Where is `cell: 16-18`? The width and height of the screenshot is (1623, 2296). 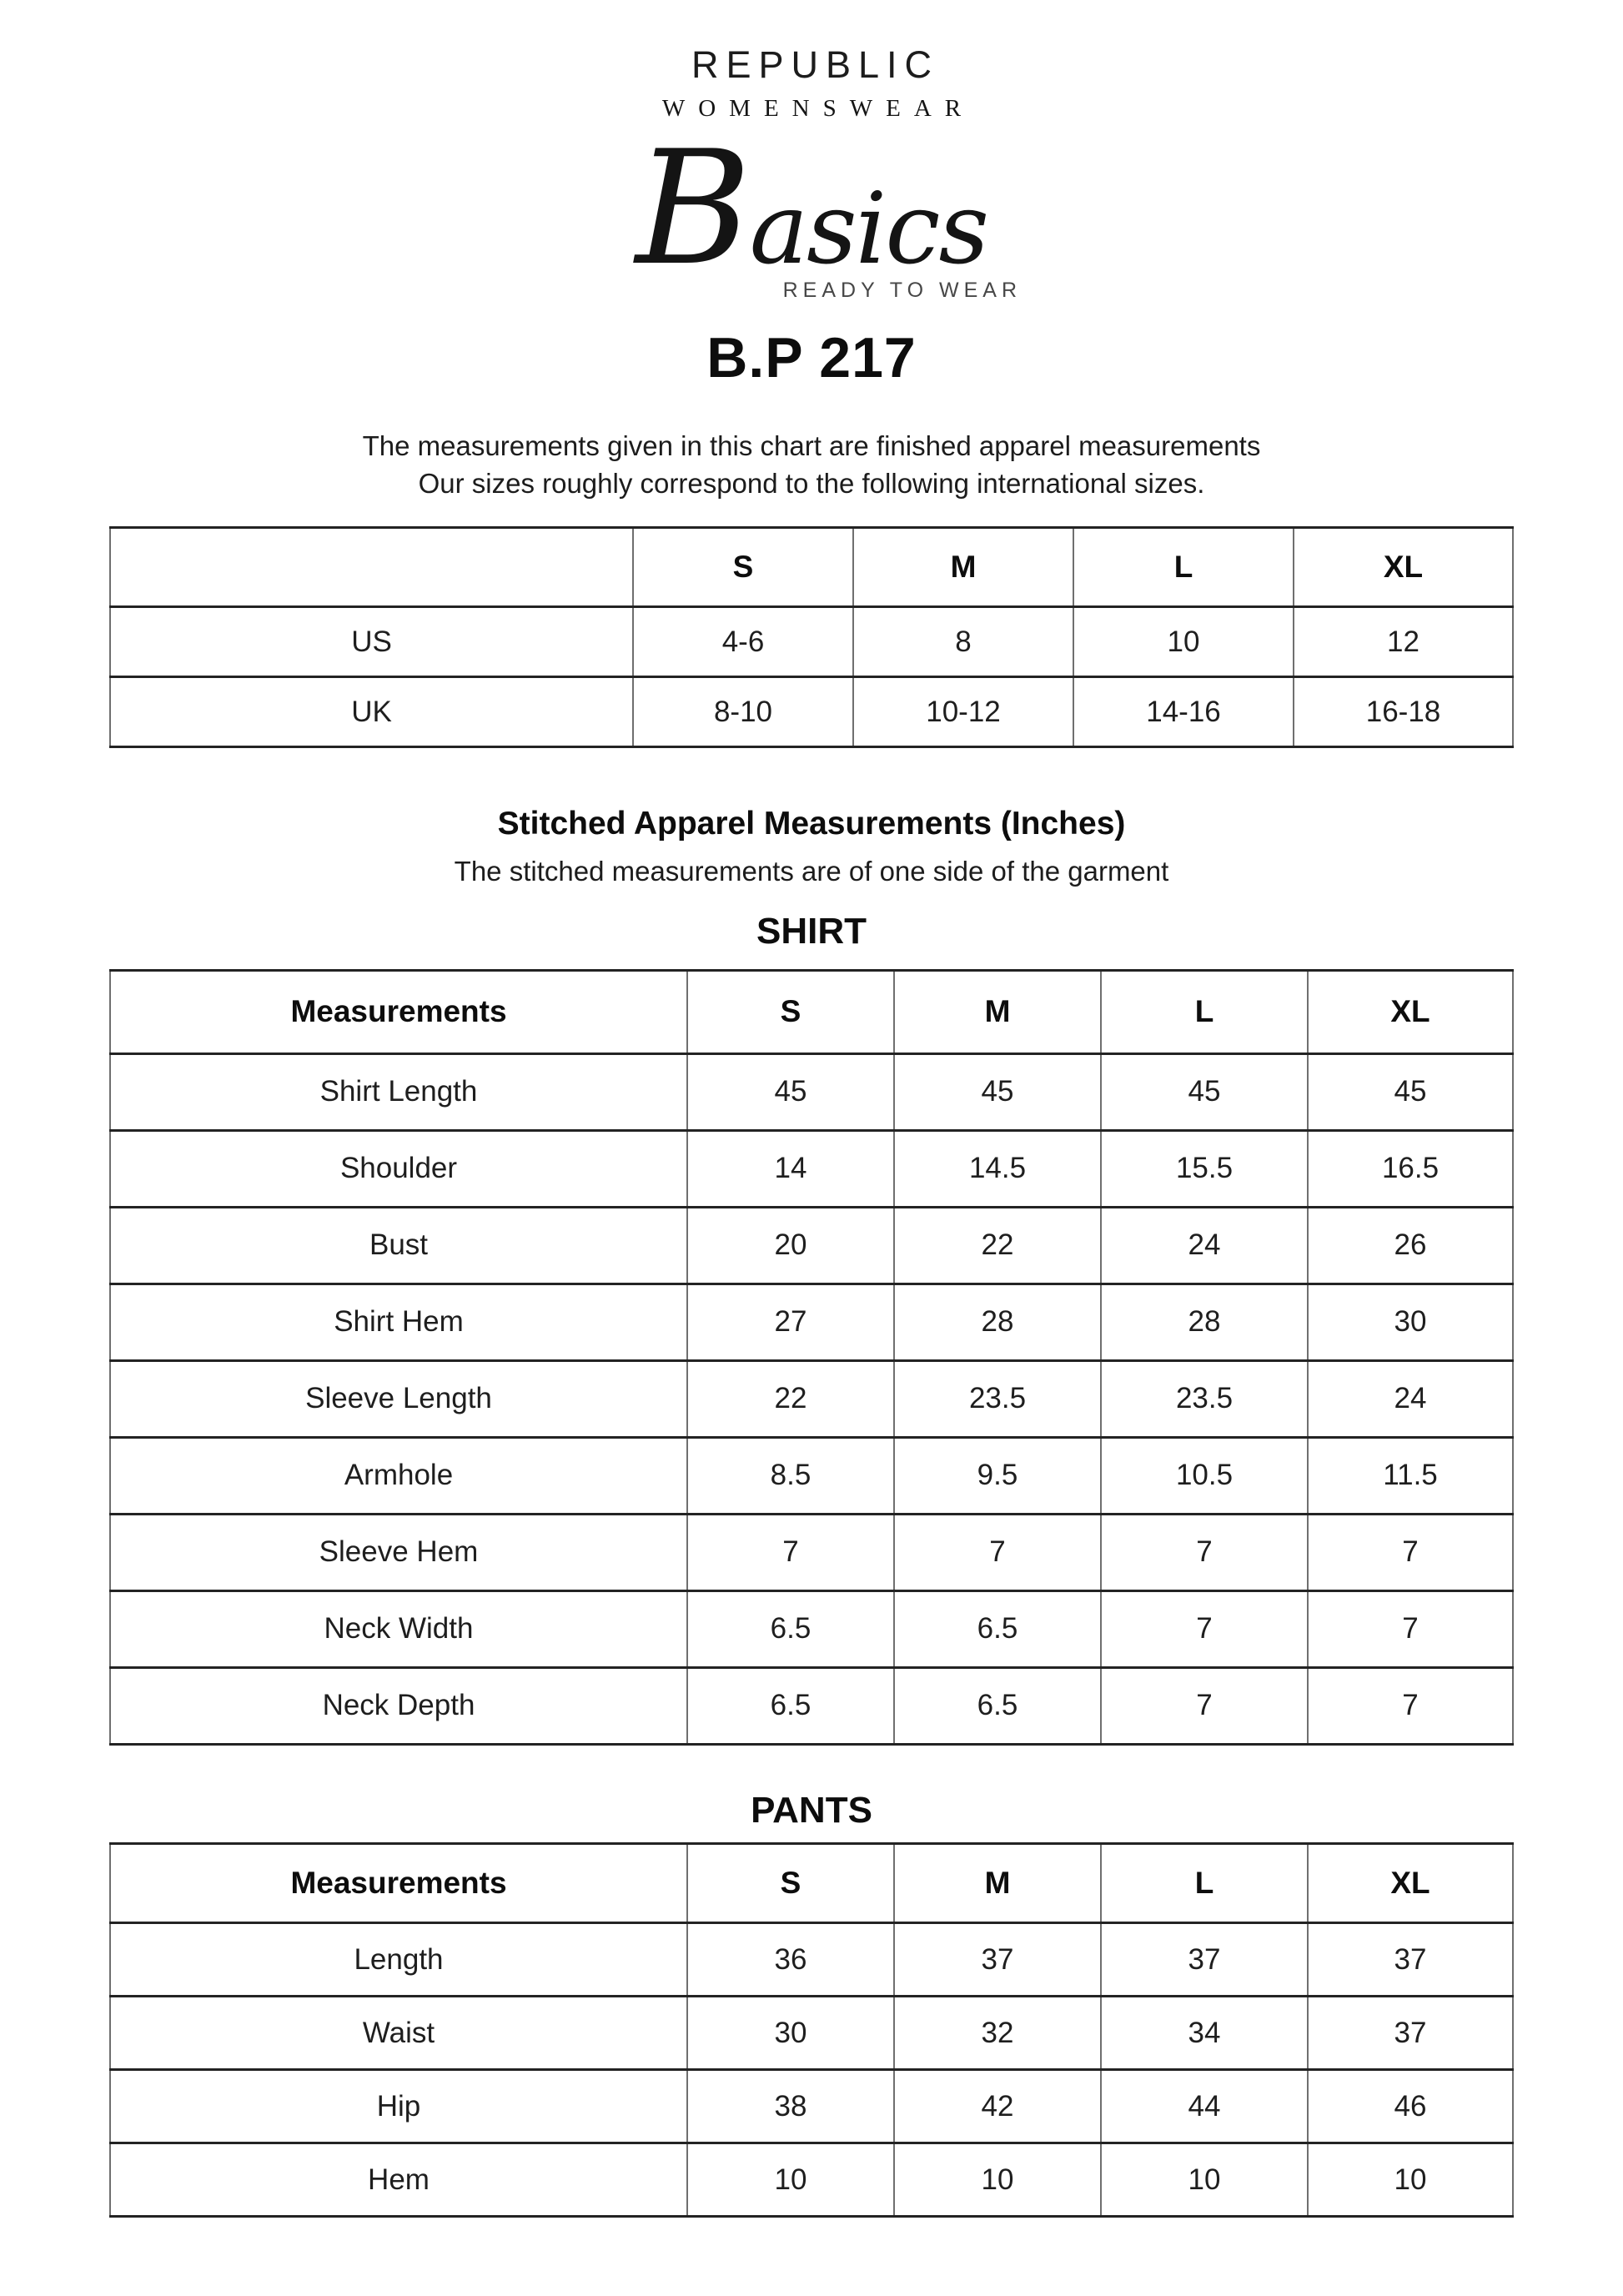 cell: 16-18 is located at coordinates (1403, 711).